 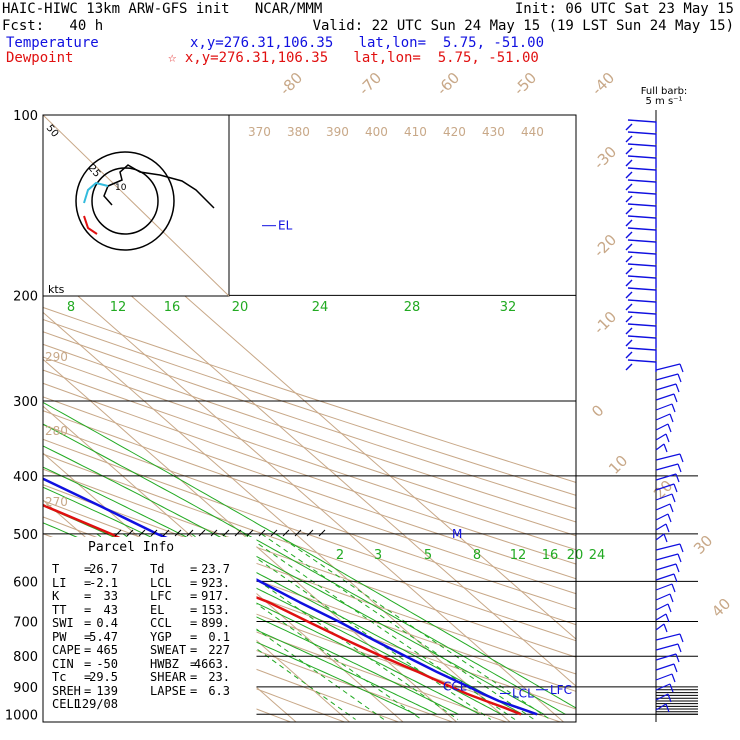 I want to click on moist-adiabat-label: 32, so click(x=508, y=307).